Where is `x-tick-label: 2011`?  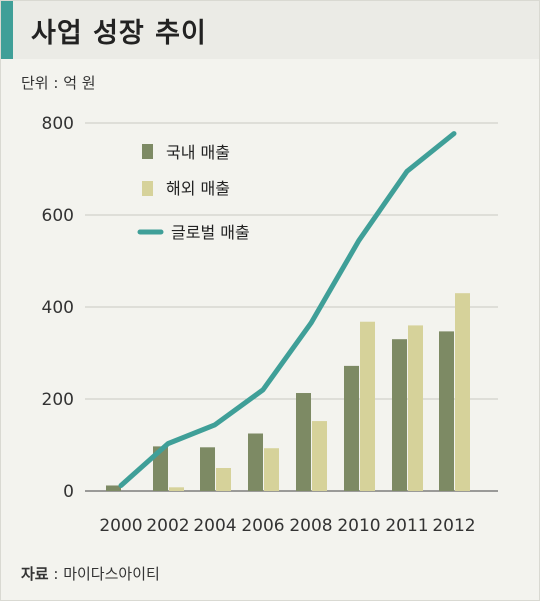 x-tick-label: 2011 is located at coordinates (406, 526).